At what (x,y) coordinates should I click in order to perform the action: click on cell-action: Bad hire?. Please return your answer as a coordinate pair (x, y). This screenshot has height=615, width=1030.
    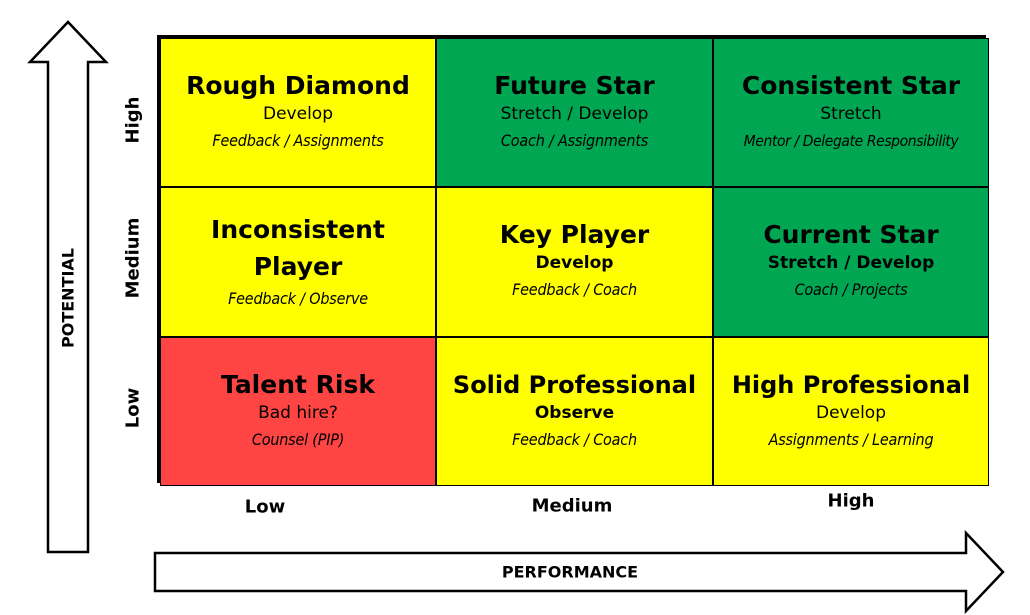
    Looking at the image, I should click on (298, 412).